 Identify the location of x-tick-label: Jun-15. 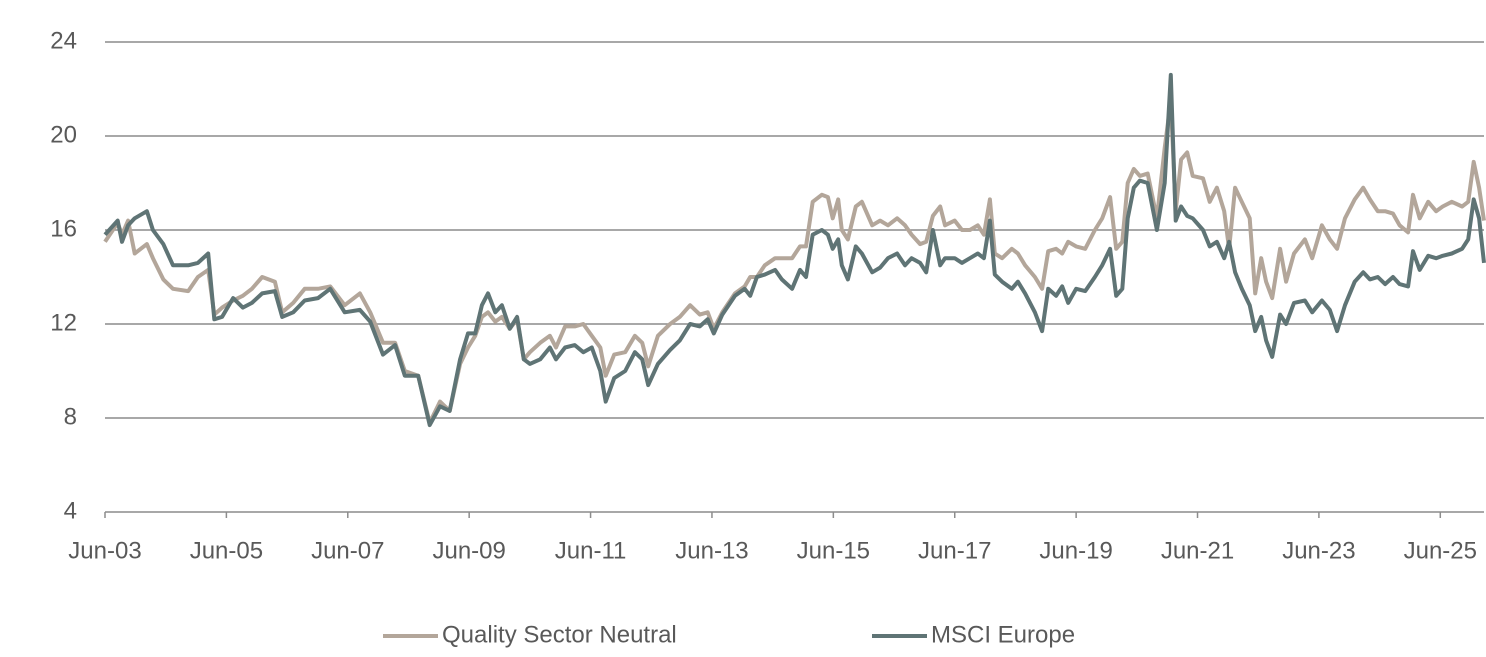
(833, 550).